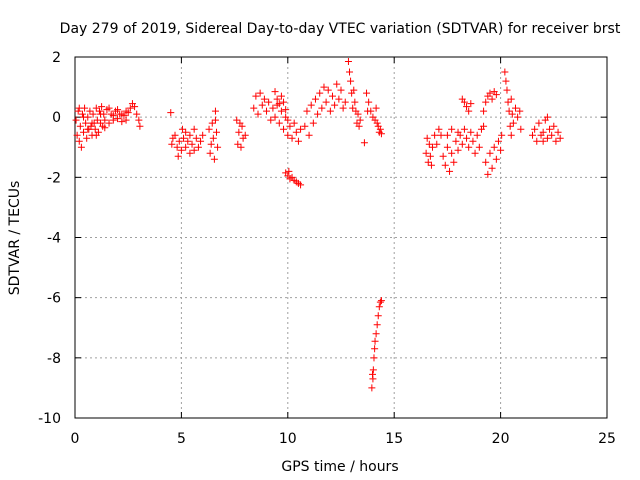  What do you see at coordinates (15, 238) in the screenshot?
I see `y-axis-label: SDTVAR / TECUs` at bounding box center [15, 238].